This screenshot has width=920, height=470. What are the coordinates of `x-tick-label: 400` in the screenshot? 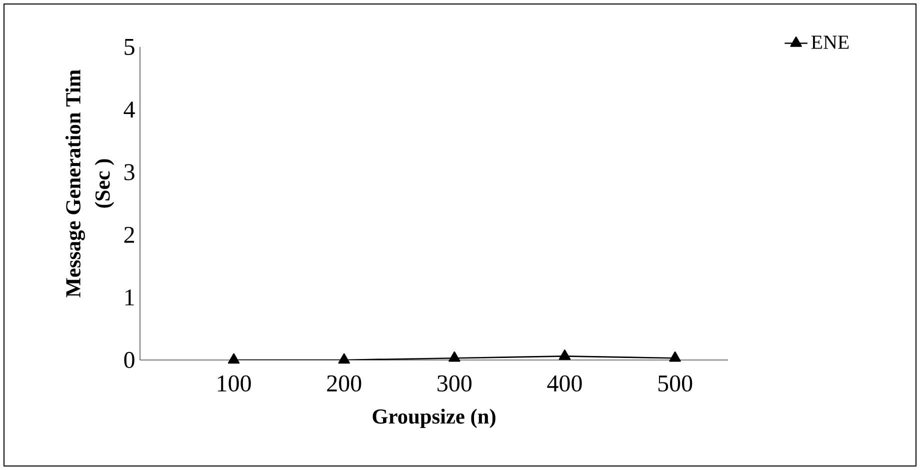 It's located at (564, 383).